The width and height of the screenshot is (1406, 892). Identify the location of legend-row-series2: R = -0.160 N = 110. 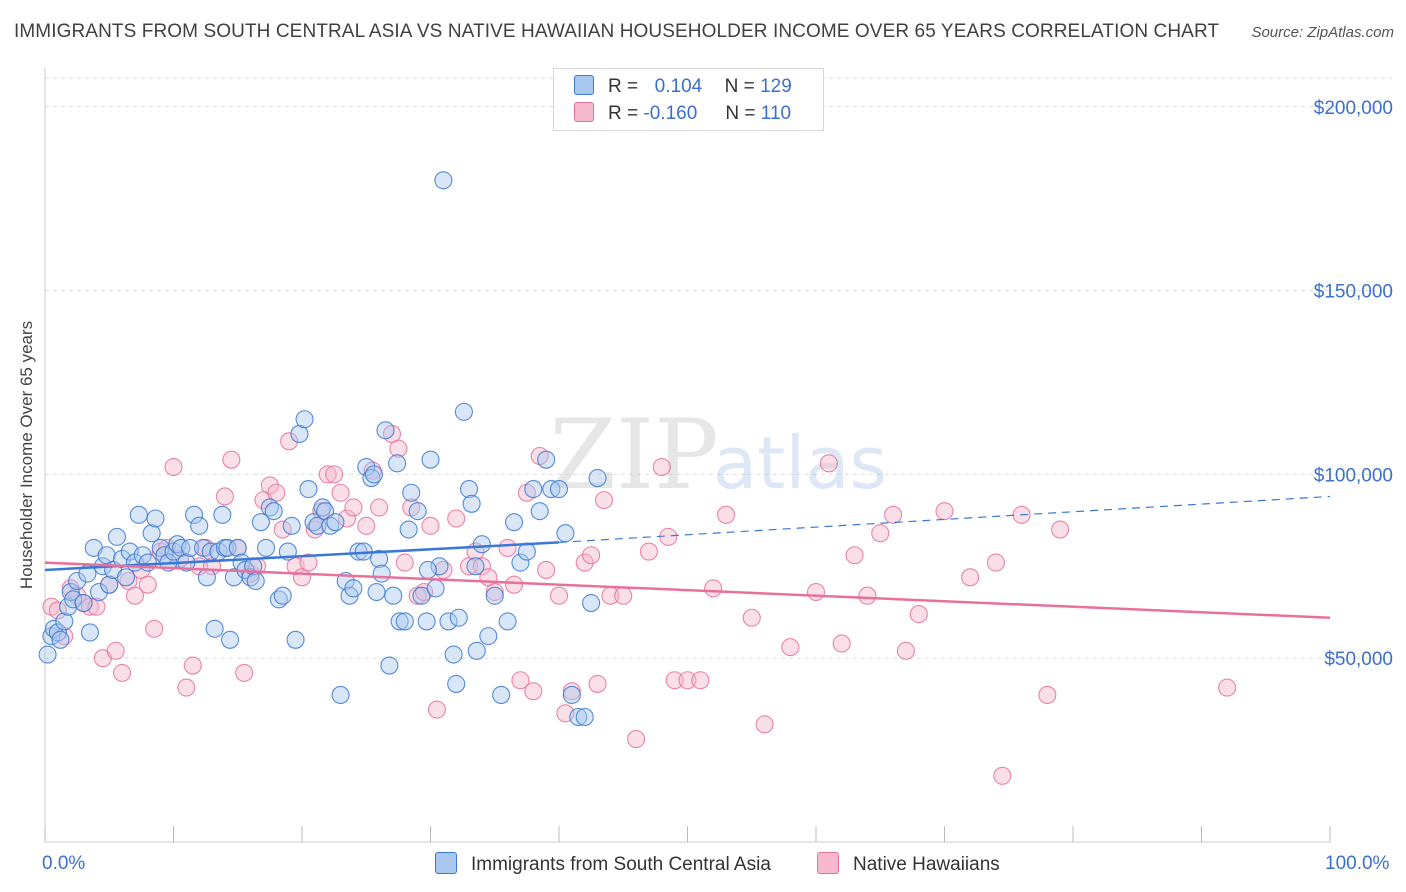
(682, 114).